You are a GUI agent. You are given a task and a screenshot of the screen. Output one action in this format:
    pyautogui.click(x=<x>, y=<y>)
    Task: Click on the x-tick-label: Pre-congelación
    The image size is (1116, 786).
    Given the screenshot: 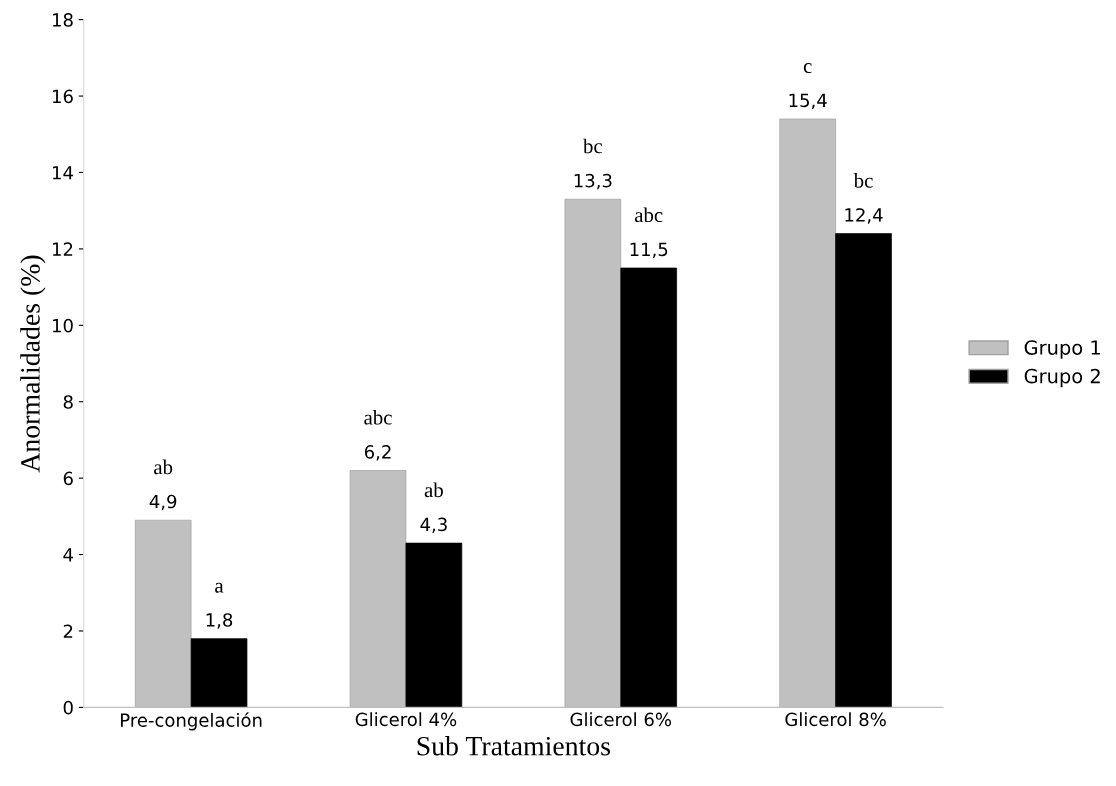 What is the action you would take?
    pyautogui.click(x=191, y=721)
    